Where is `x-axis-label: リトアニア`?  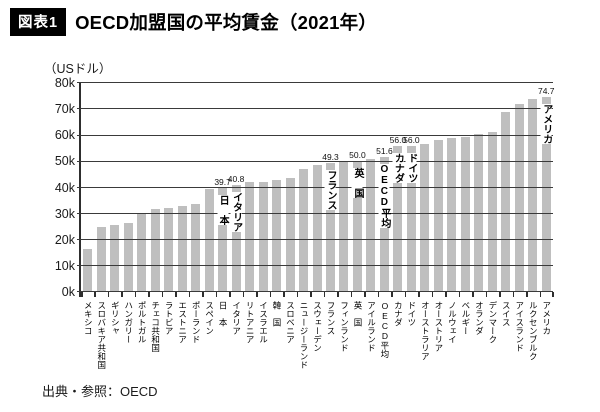
x-axis-label: リトアニア is located at coordinates (250, 322).